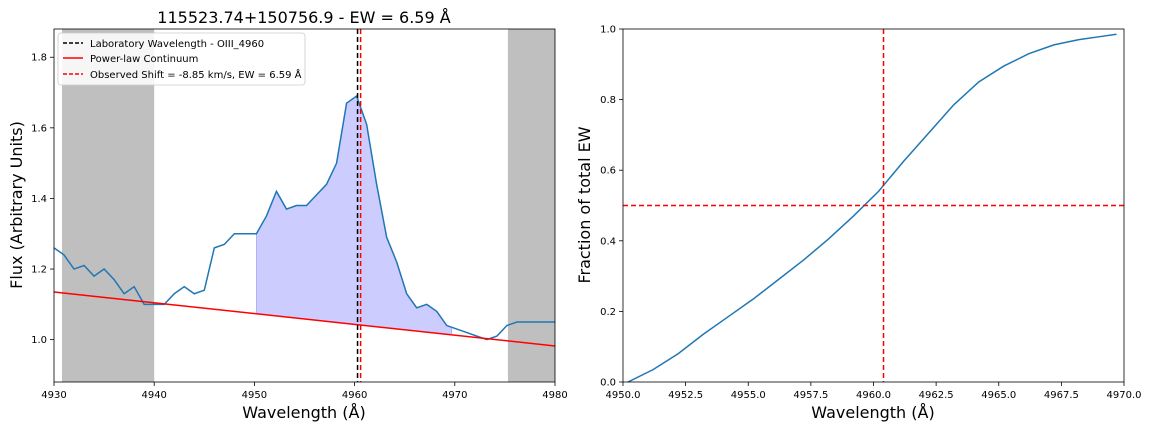 This screenshot has width=1152, height=432. What do you see at coordinates (810, 395) in the screenshot?
I see `x-tick-label: 4957.5` at bounding box center [810, 395].